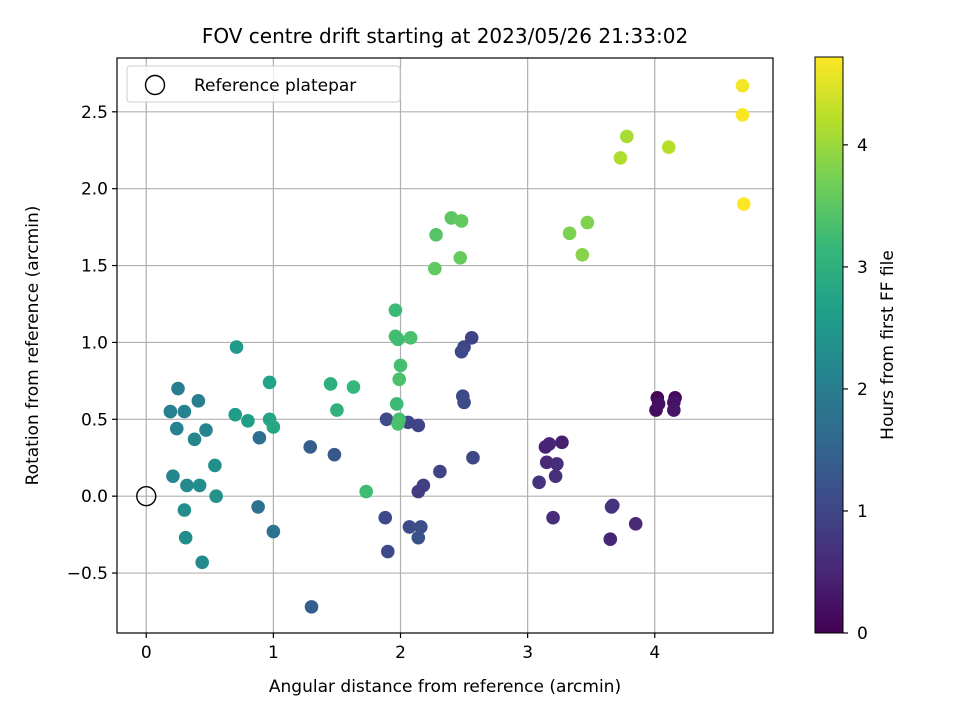 This screenshot has width=960, height=724. What do you see at coordinates (146, 496) in the screenshot?
I see `reference-platepar-marker` at bounding box center [146, 496].